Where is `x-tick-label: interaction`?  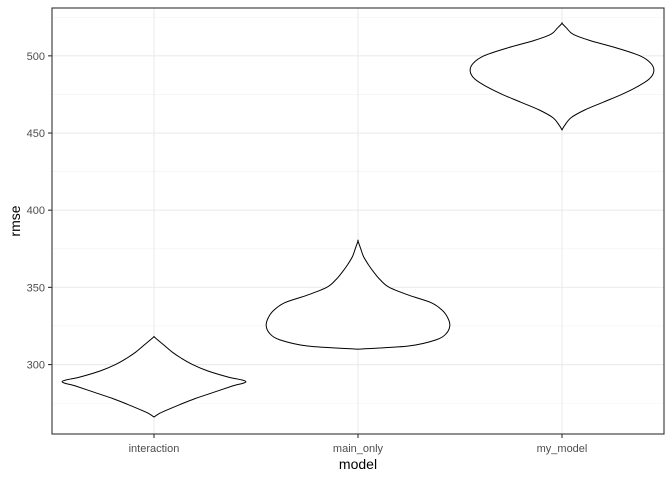
x-tick-label: interaction is located at coordinates (154, 449).